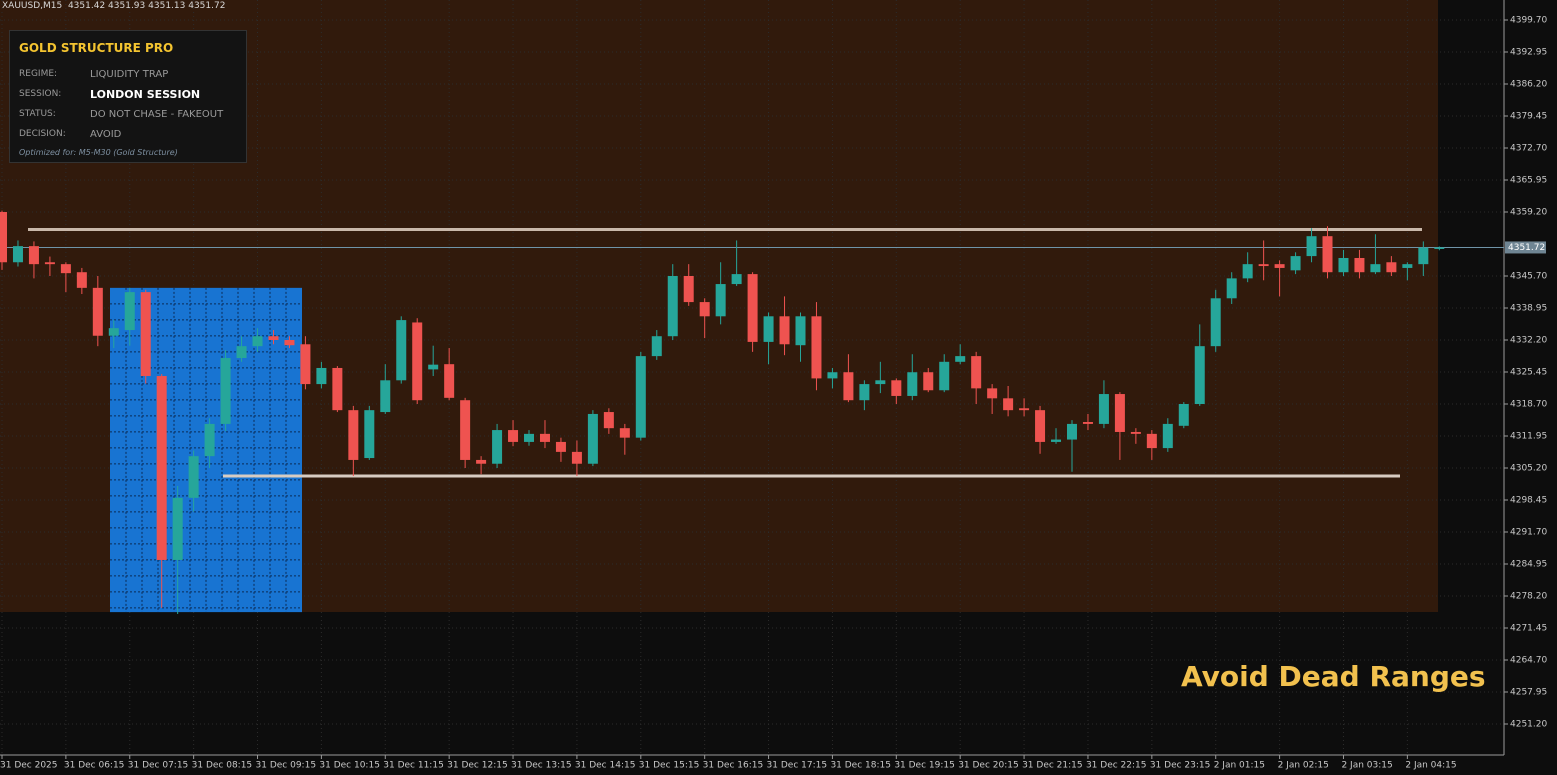 Image resolution: width=1557 pixels, height=775 pixels. What do you see at coordinates (157, 114) in the screenshot?
I see `row-value: DO NOT CHASE - FAKEOUT` at bounding box center [157, 114].